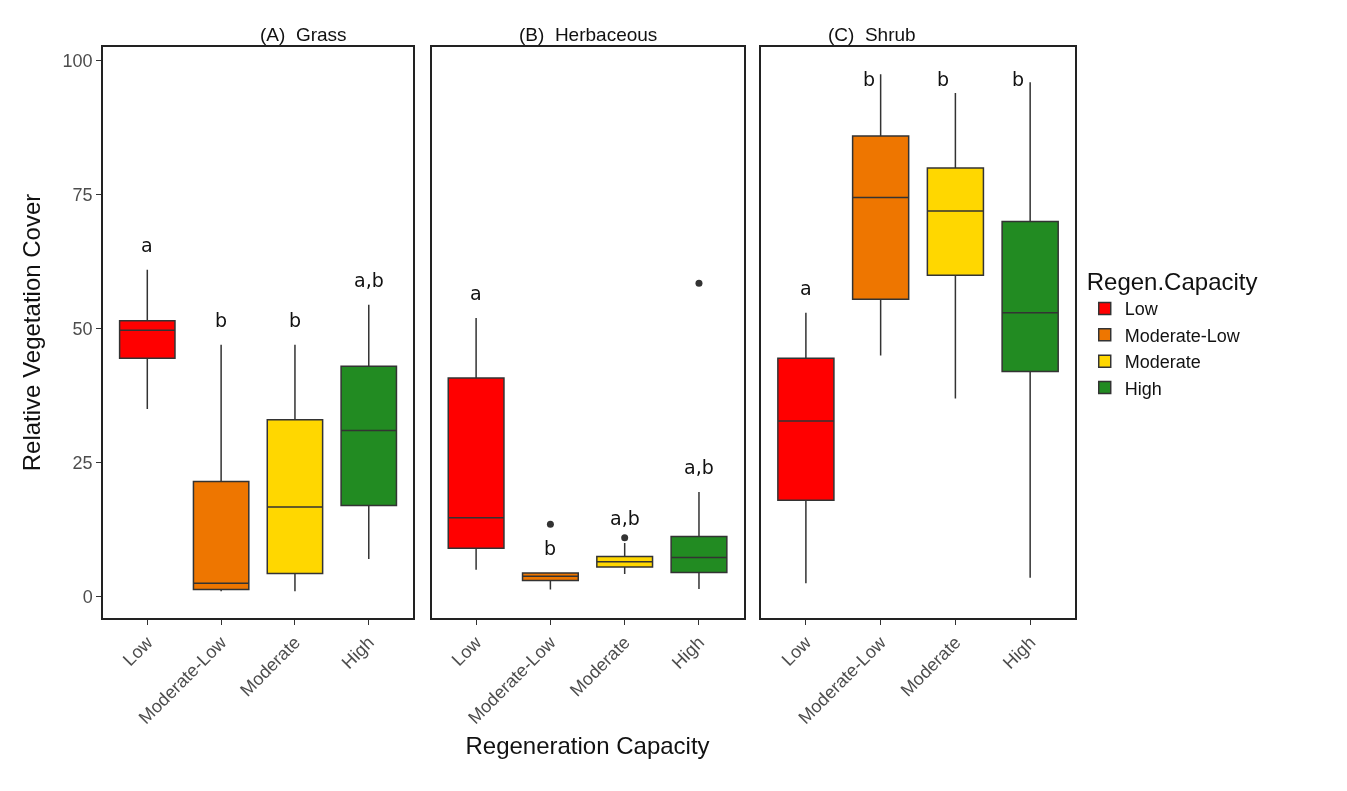 This screenshot has width=1347, height=791. I want to click on chart-title: (A) Grass, so click(303, 34).